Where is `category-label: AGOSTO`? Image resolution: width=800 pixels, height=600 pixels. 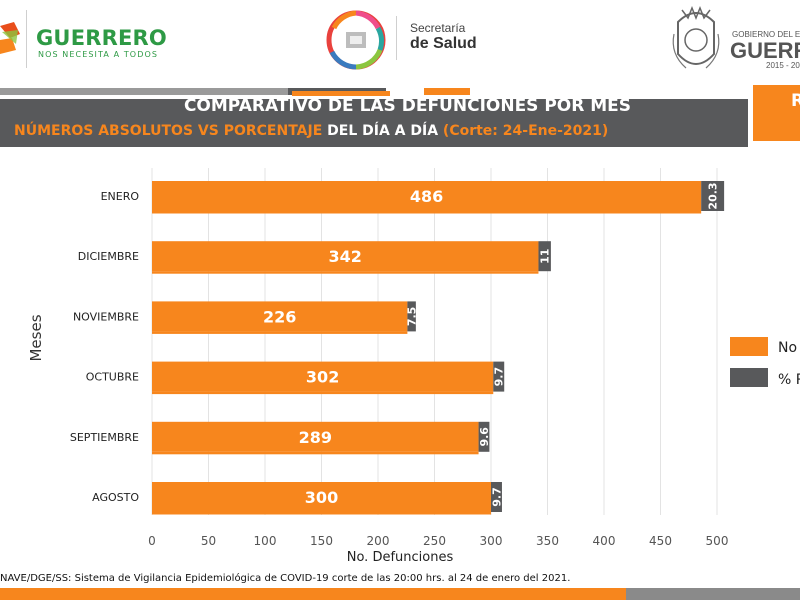 category-label: AGOSTO is located at coordinates (115, 497).